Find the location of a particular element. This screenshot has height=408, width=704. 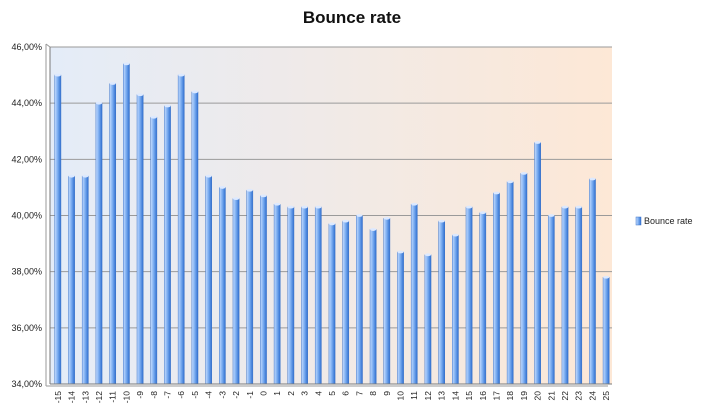

x-tick-label: -7 is located at coordinates (168, 395).